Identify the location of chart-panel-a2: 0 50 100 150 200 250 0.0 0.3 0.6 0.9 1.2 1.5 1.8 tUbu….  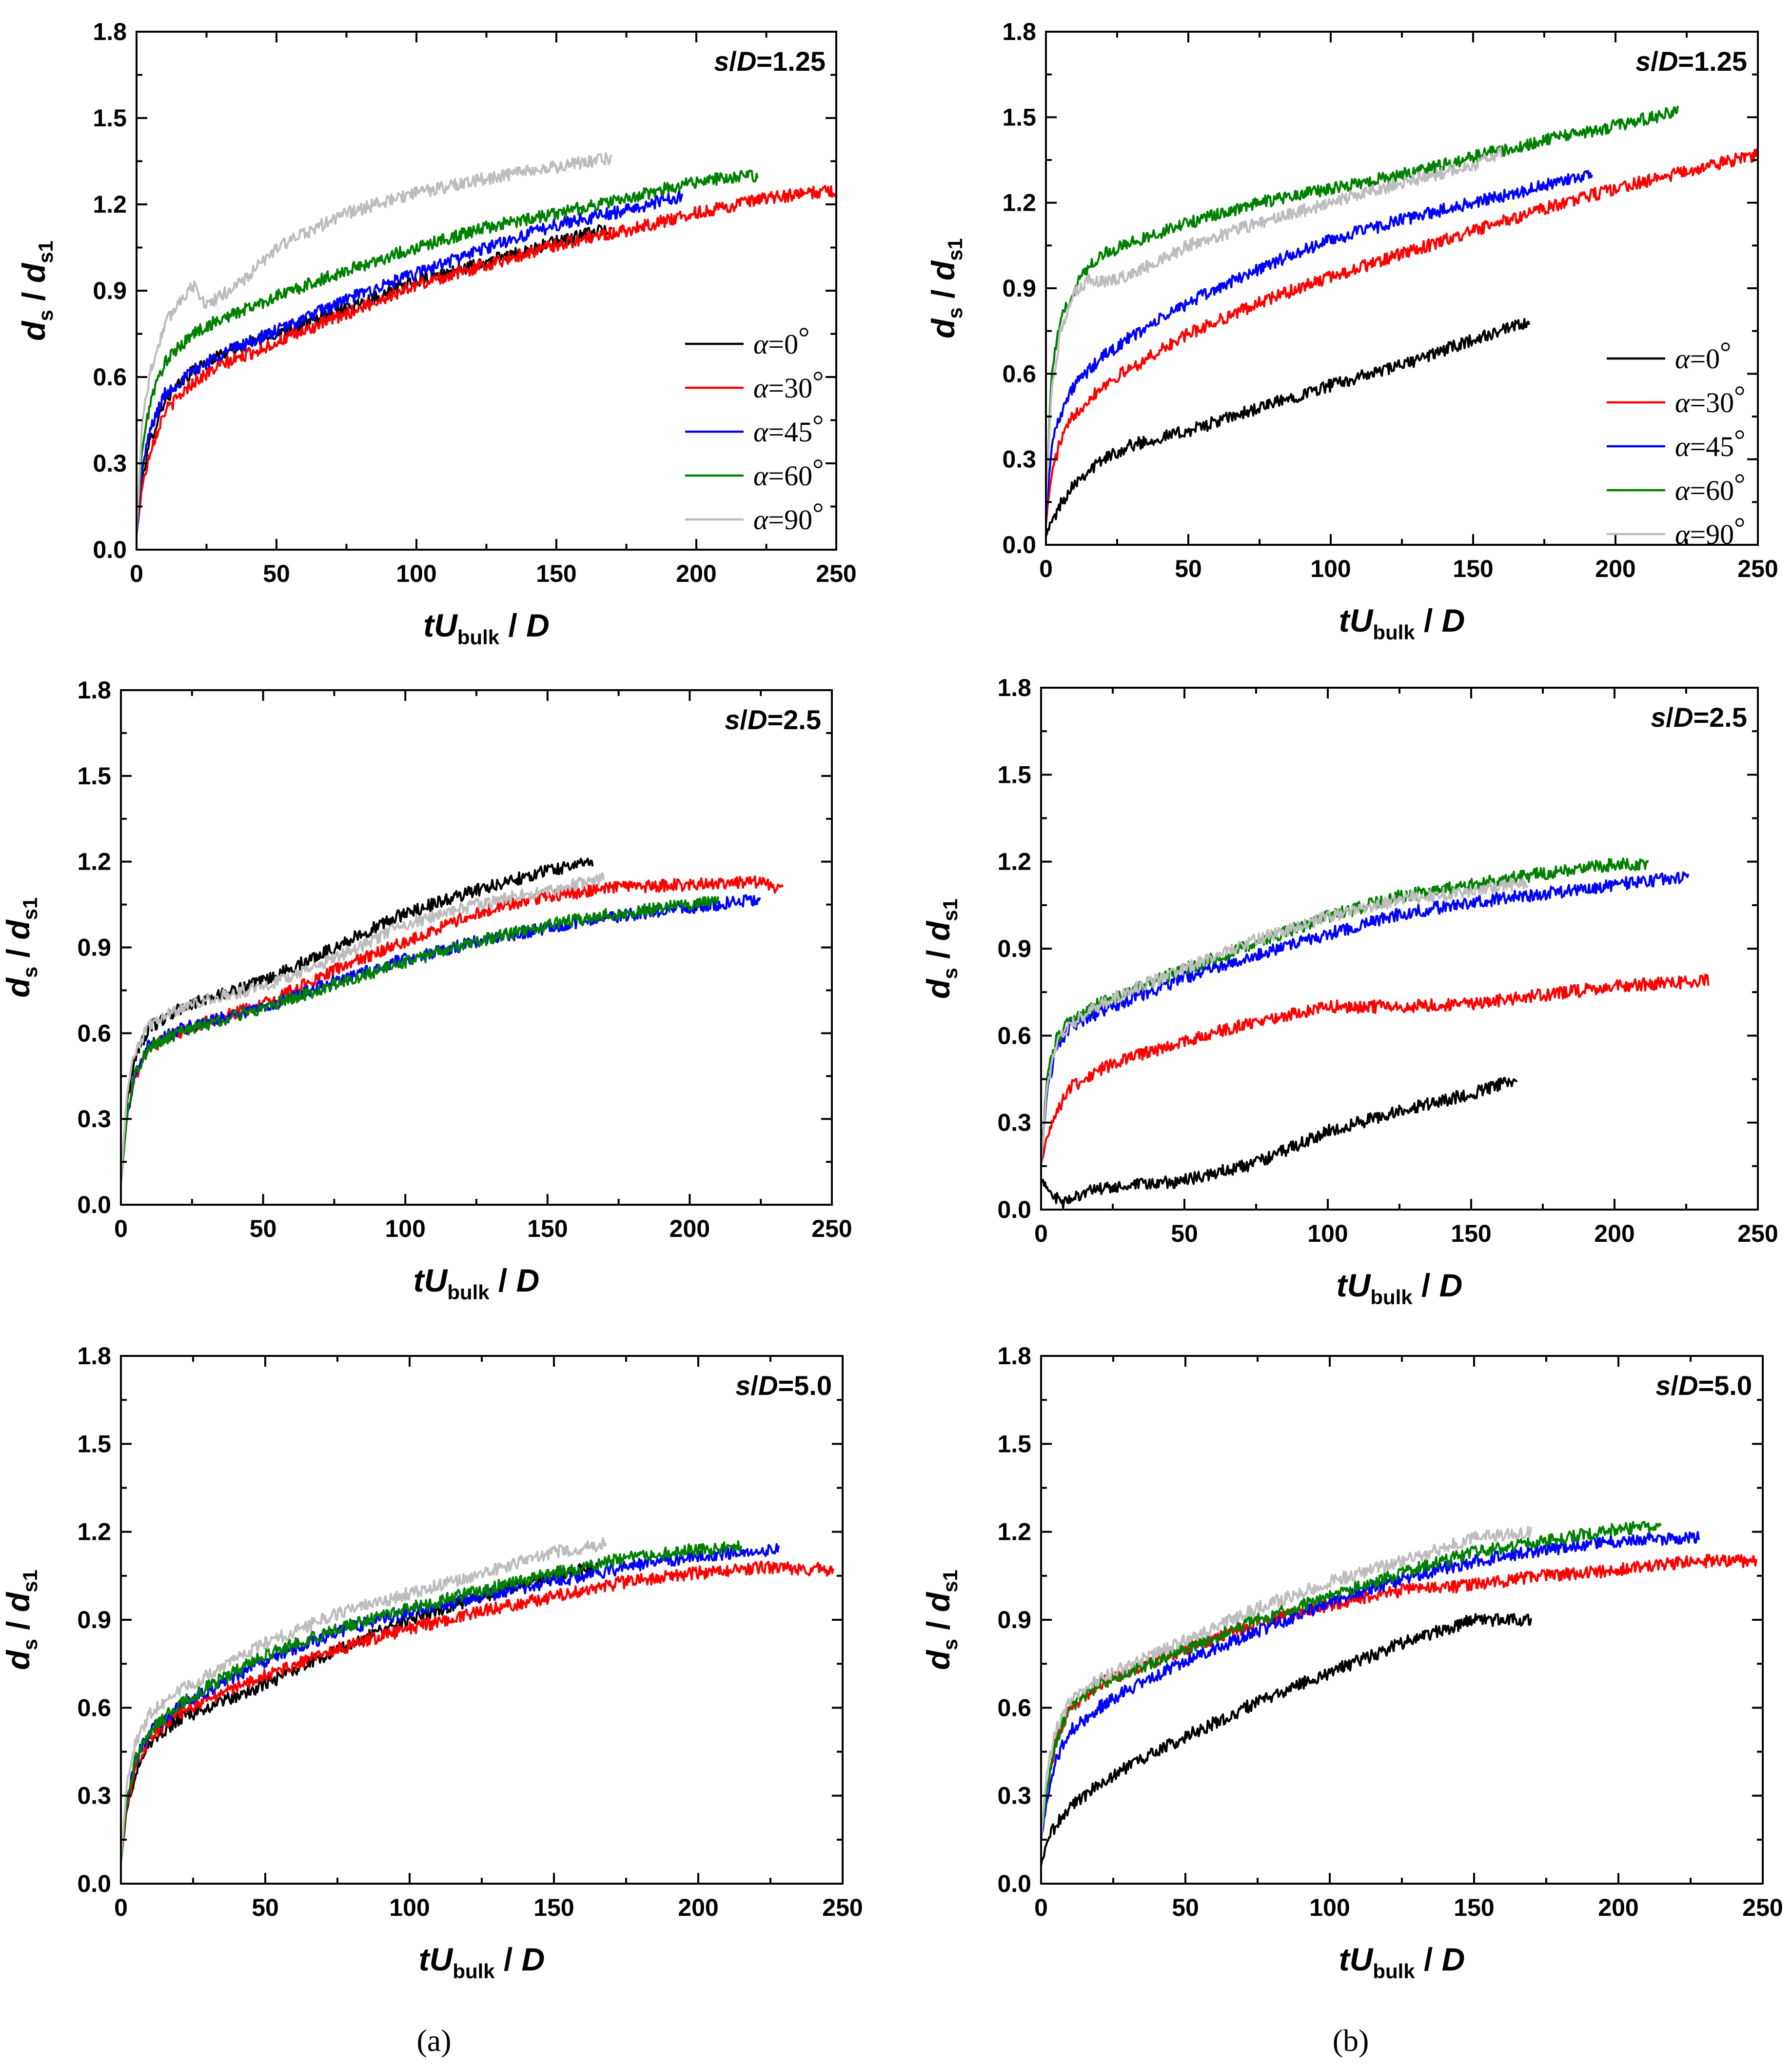
(426, 990).